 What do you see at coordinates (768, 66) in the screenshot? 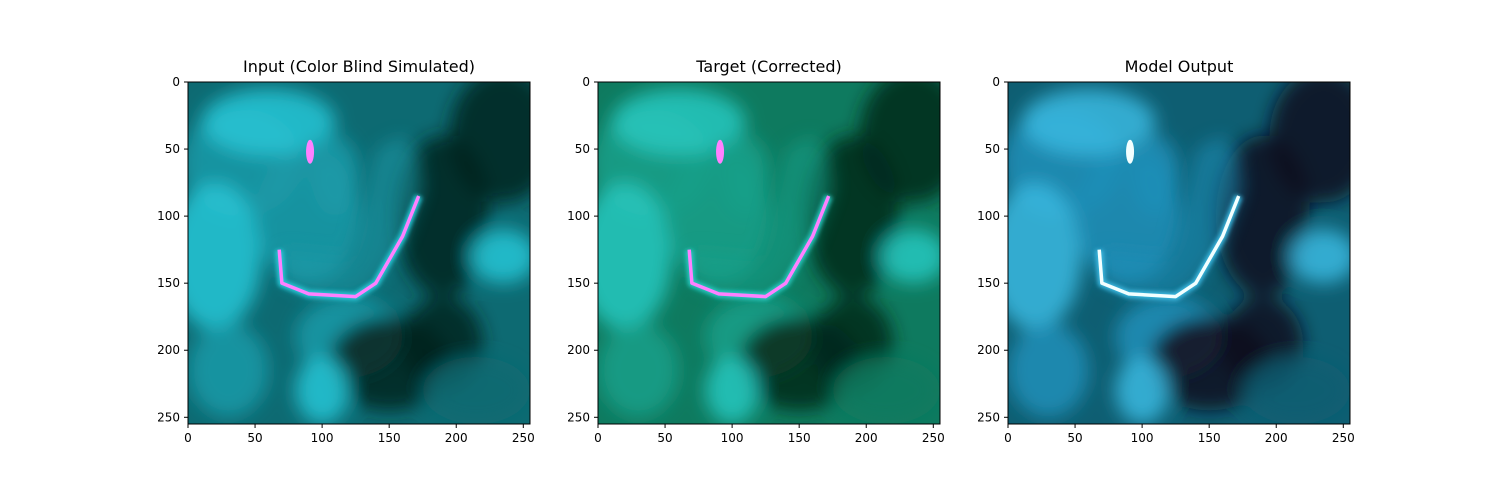
I see `panel-title: Target (Corrected)` at bounding box center [768, 66].